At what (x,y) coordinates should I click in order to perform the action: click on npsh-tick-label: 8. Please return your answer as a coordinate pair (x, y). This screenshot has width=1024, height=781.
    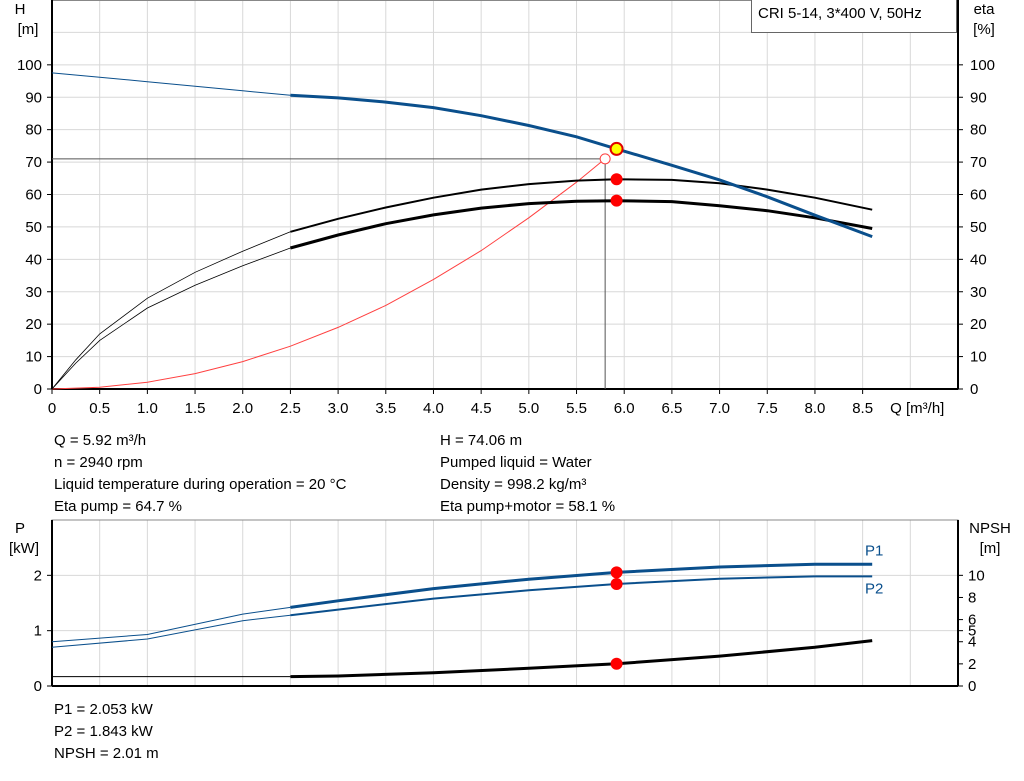
    Looking at the image, I should click on (972, 597).